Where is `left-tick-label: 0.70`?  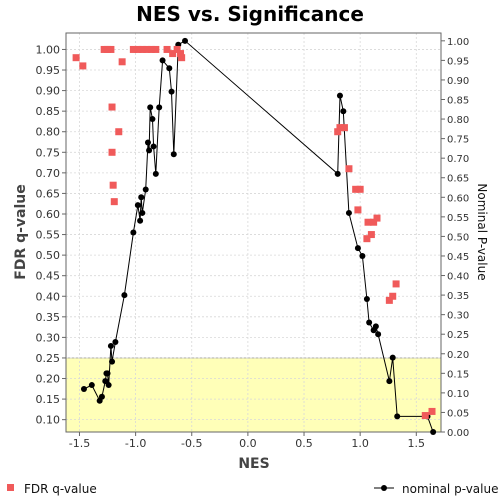 left-tick-label: 0.70 is located at coordinates (48, 173).